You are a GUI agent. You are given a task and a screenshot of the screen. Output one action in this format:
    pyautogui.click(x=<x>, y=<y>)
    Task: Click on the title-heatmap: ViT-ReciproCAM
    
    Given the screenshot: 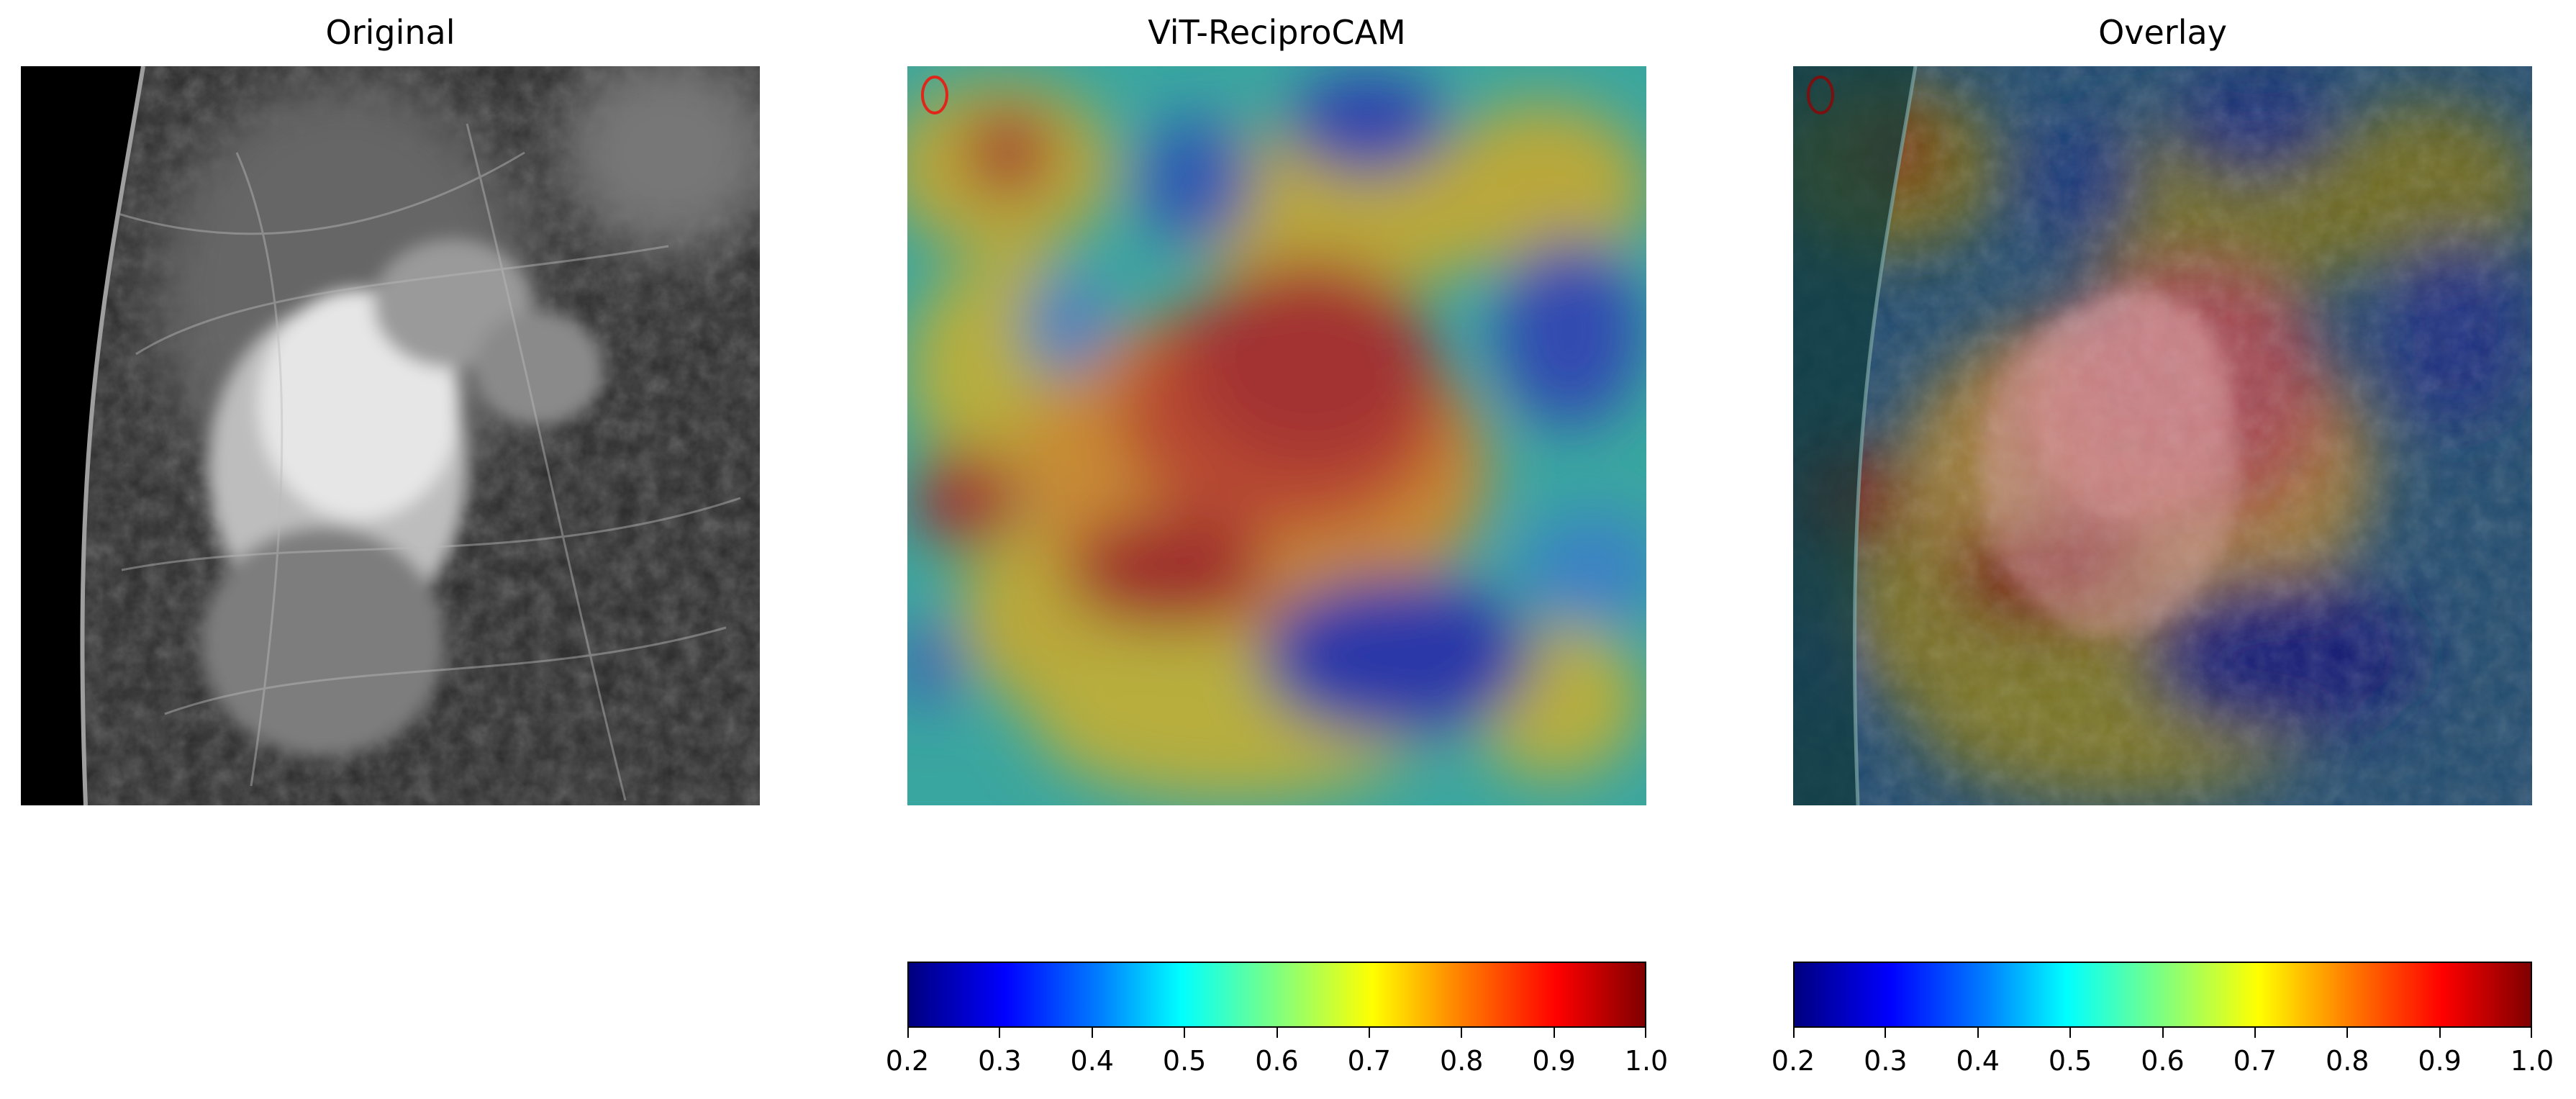 What is the action you would take?
    pyautogui.click(x=1277, y=32)
    